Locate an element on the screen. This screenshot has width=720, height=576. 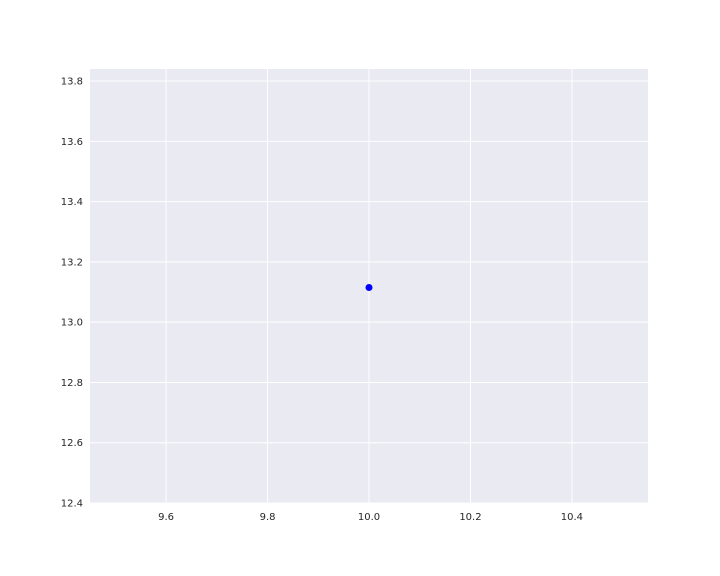
y-tick-label: 13.0 is located at coordinates (72, 323).